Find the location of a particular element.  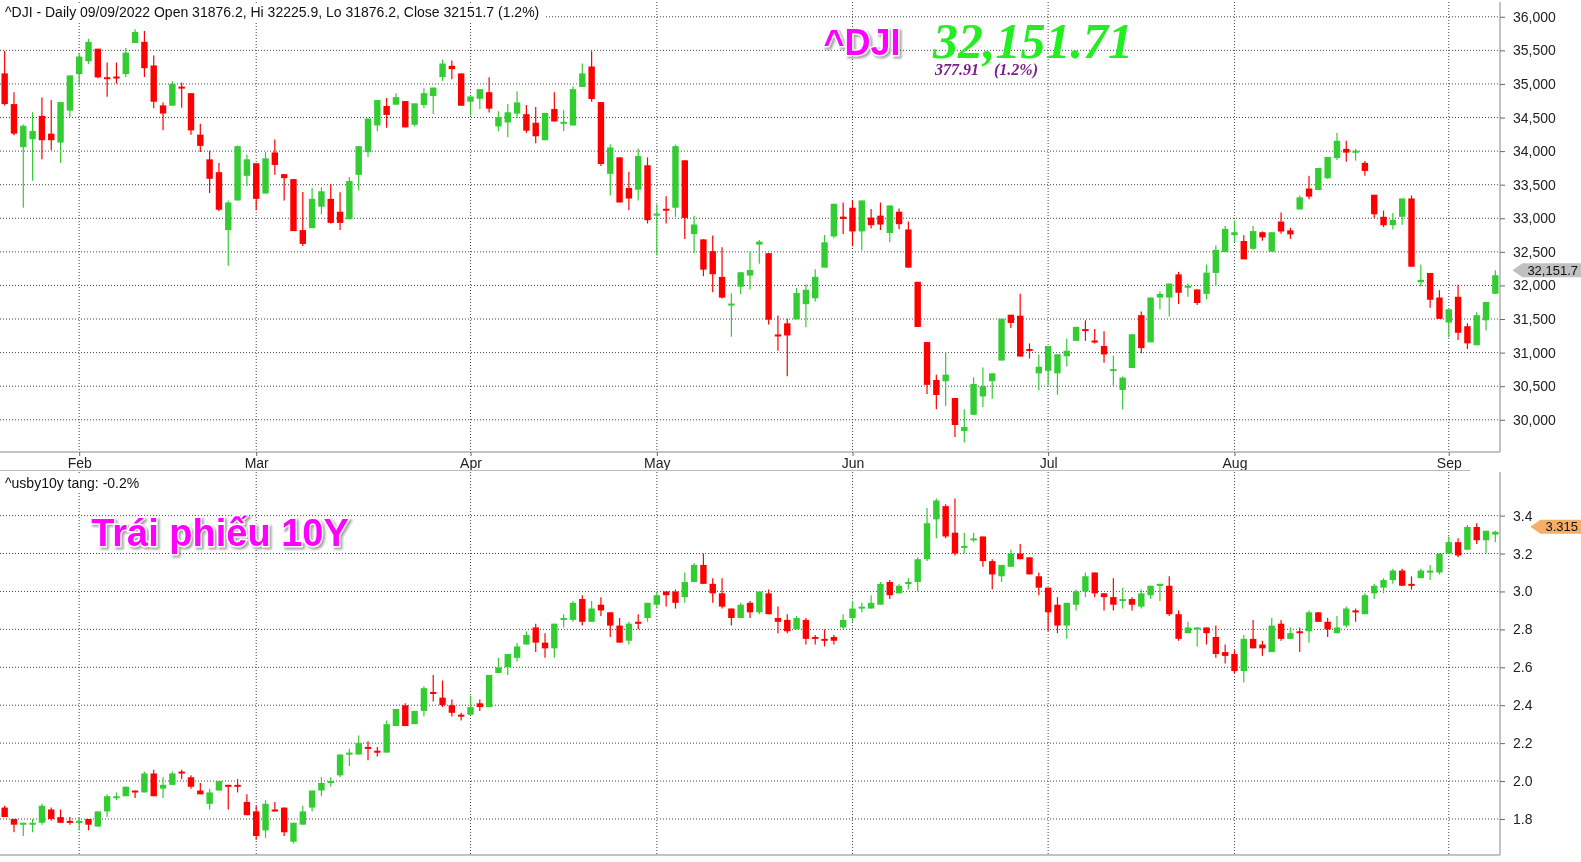

x-tick-label: Mar is located at coordinates (257, 462).